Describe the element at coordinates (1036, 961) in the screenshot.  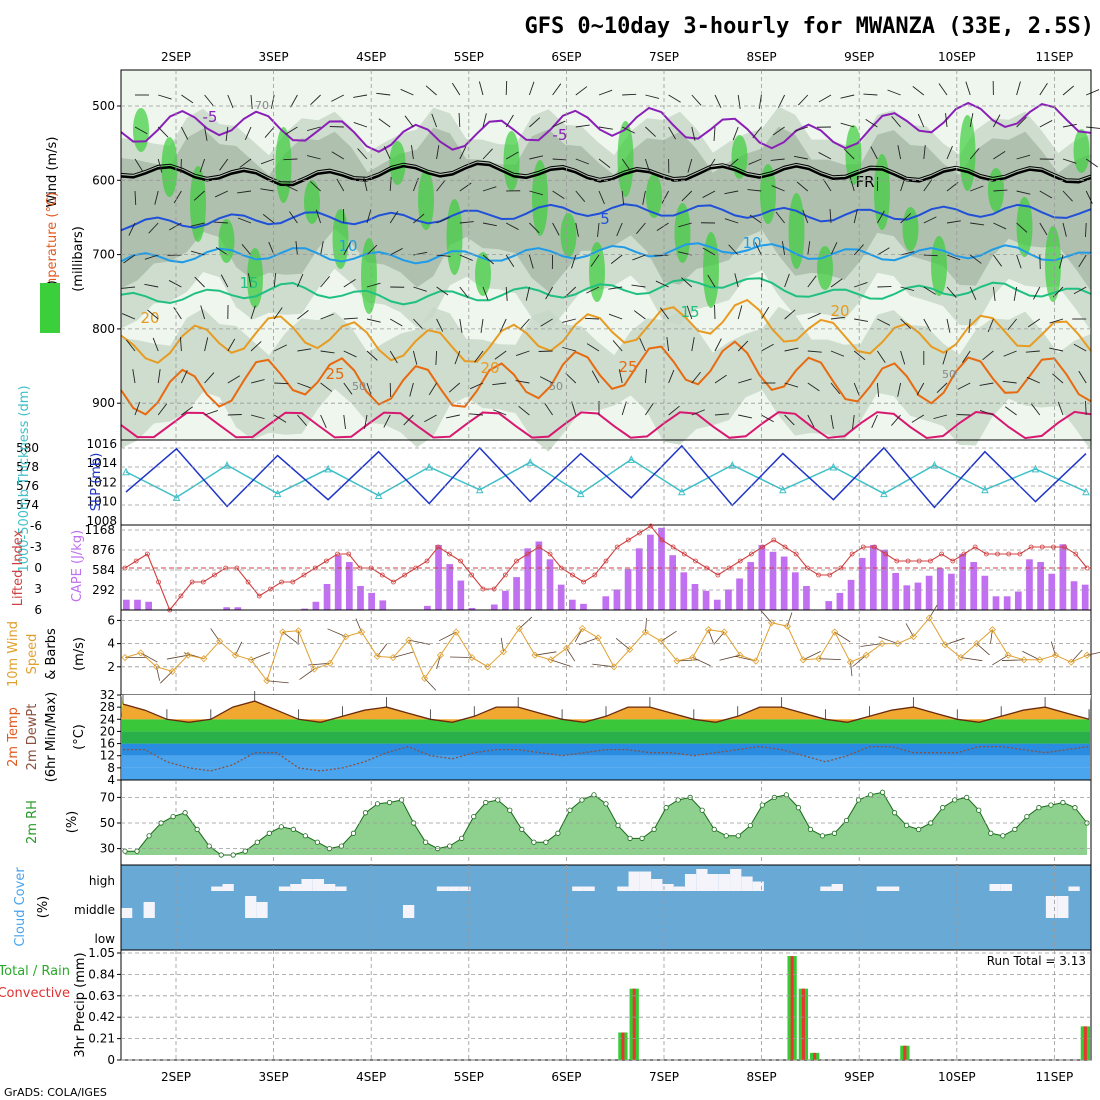
I see `run-total-label: Run Total = 3.13` at that location.